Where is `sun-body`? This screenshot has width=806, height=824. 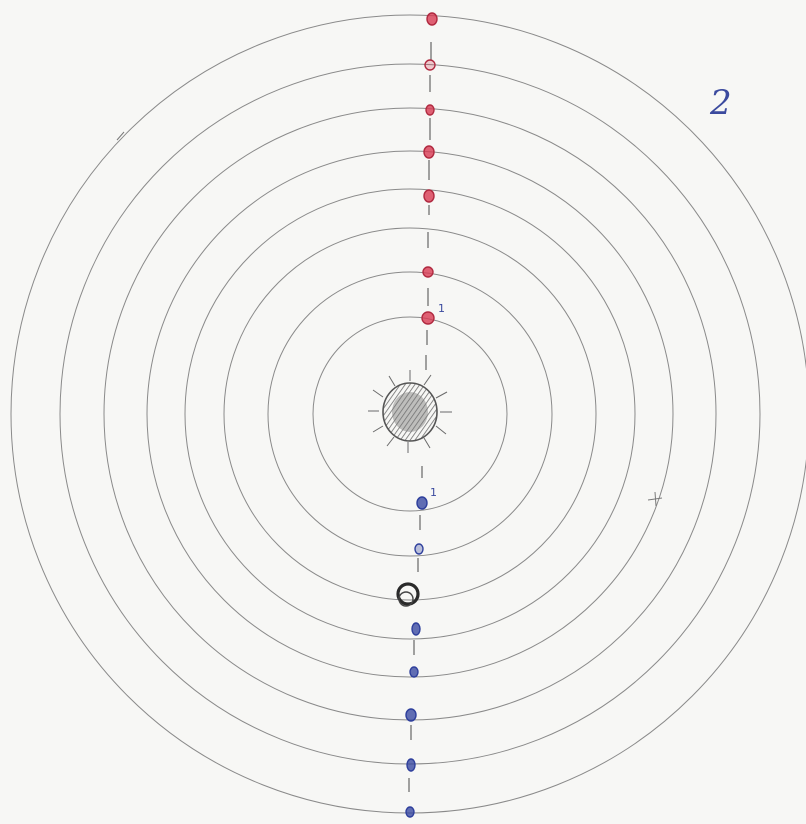
sun-body is located at coordinates (410, 412).